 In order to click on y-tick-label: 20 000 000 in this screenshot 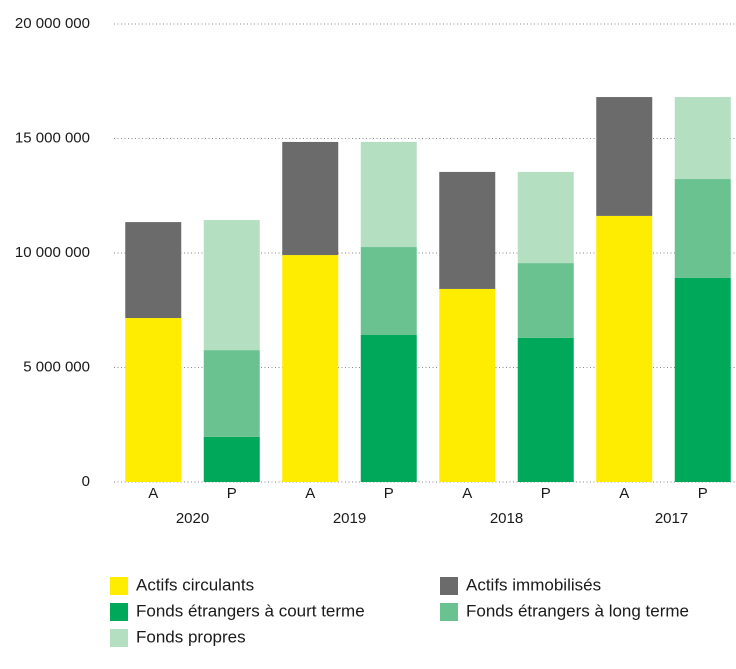, I will do `click(52, 23)`.